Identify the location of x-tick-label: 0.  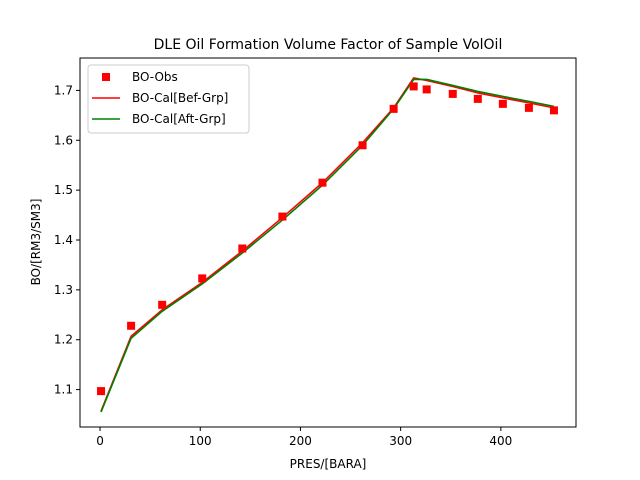
(100, 441).